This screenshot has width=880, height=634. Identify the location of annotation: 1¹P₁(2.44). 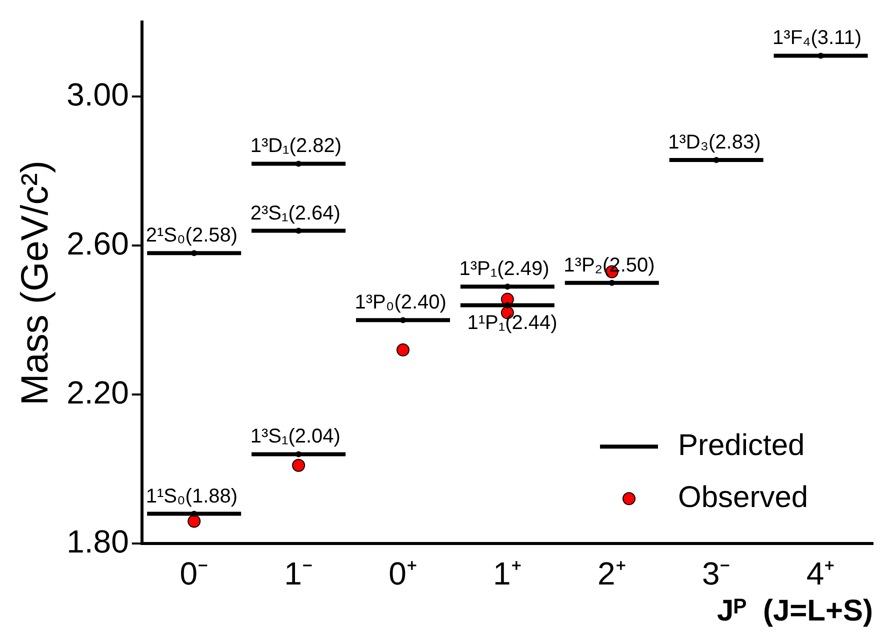
(512, 323).